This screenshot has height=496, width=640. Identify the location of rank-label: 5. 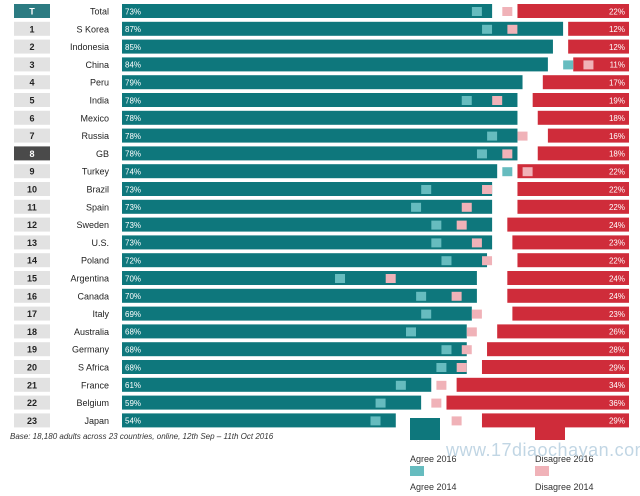
(31, 101).